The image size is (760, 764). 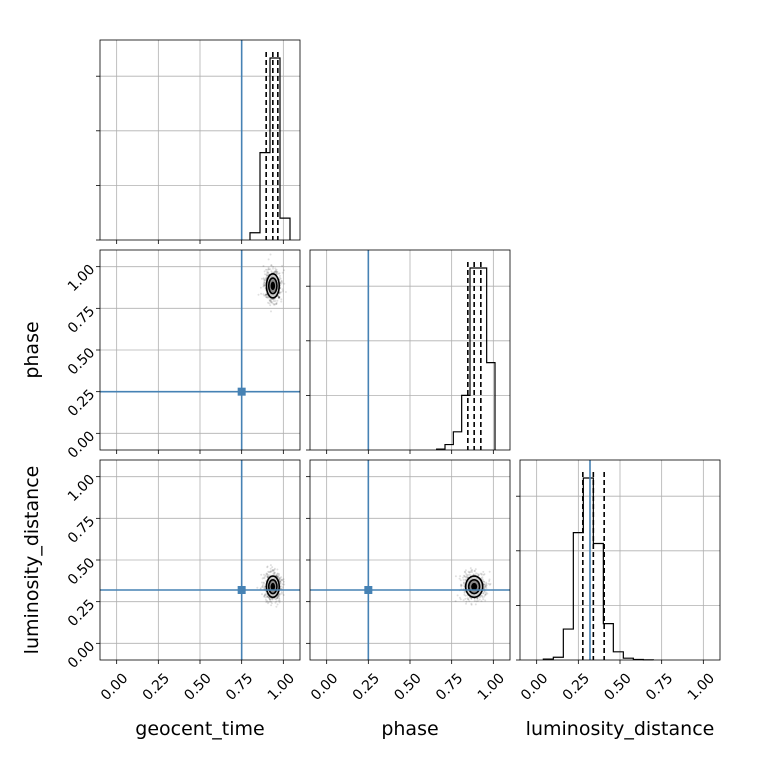 What do you see at coordinates (198, 141) in the screenshot?
I see `histogram-panel-geocent_time` at bounding box center [198, 141].